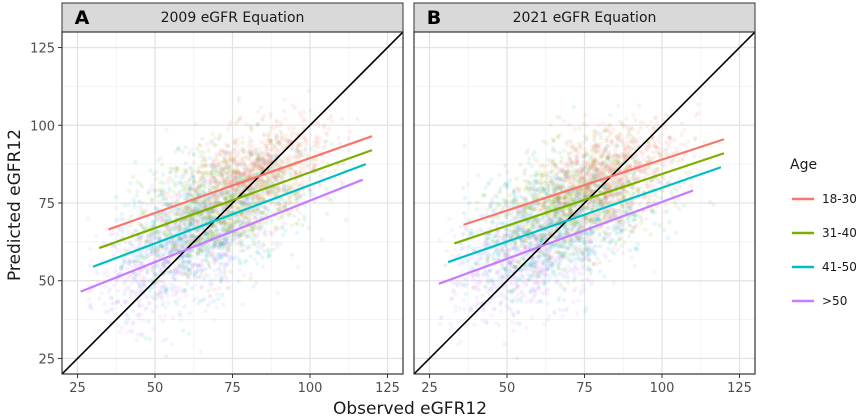 Image resolution: width=865 pixels, height=420 pixels. Describe the element at coordinates (232, 388) in the screenshot. I see `x-tick-label: 75` at that location.